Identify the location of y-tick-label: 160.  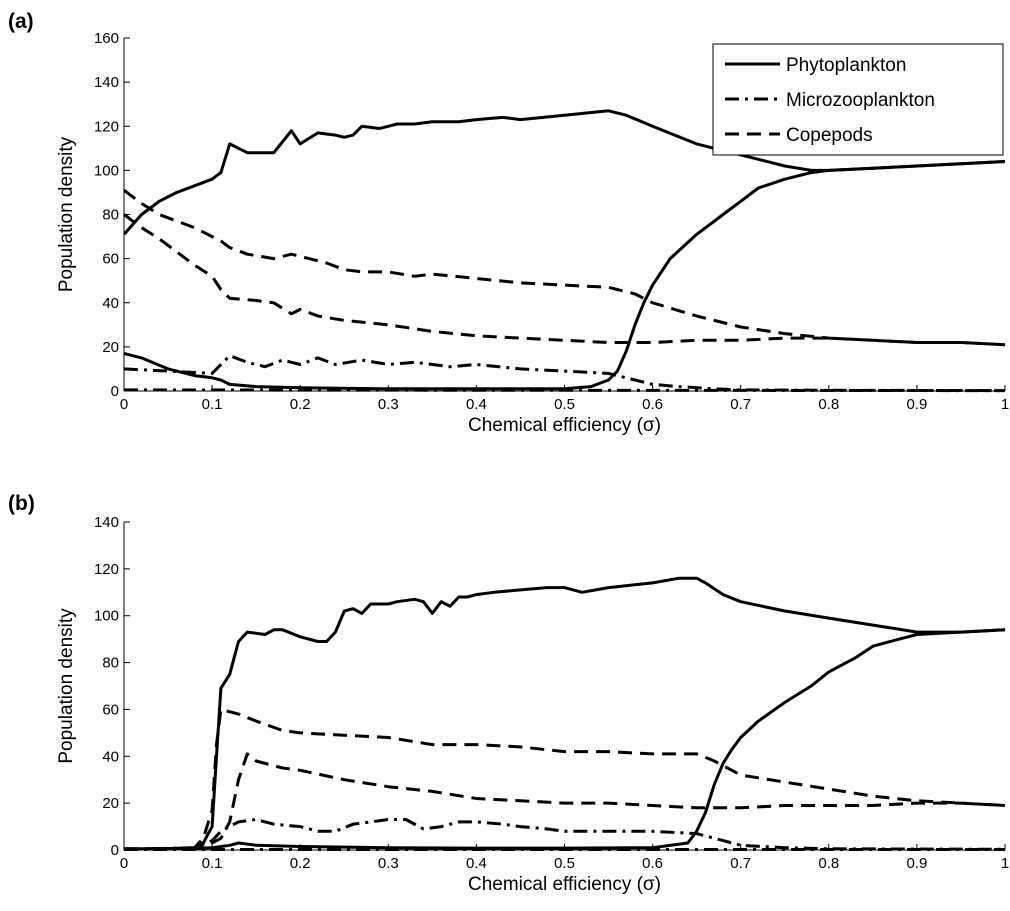
(106, 38).